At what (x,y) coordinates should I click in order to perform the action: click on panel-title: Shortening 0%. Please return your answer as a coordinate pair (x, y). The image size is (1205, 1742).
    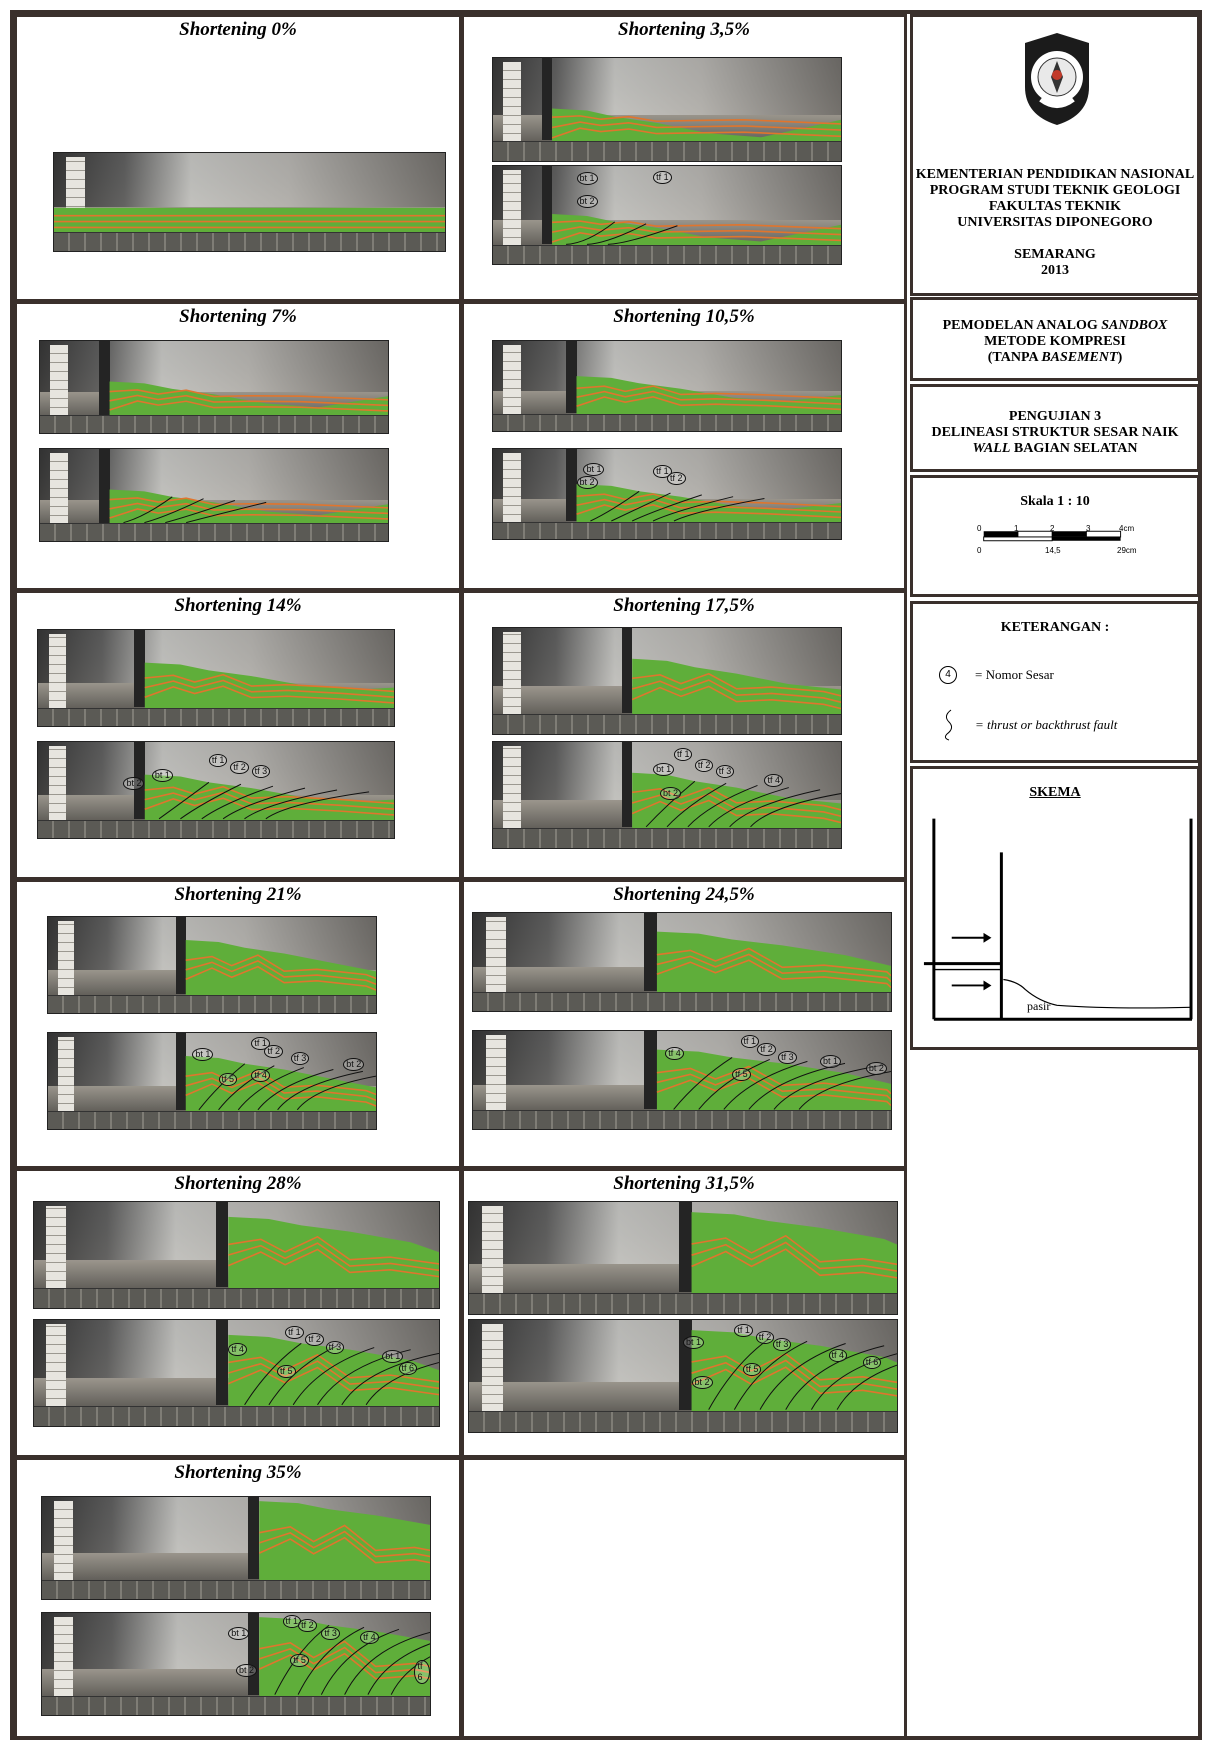
    Looking at the image, I should click on (238, 29).